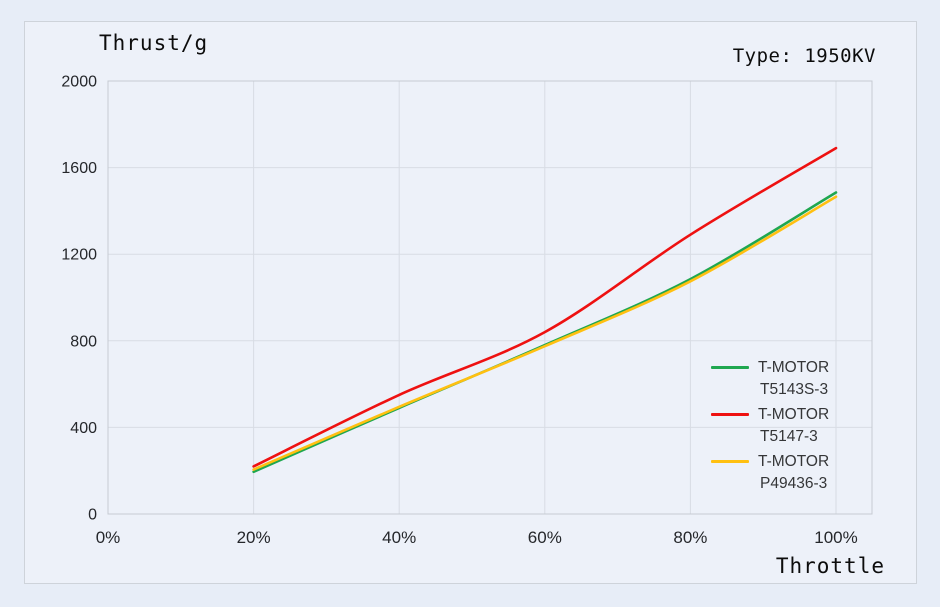 This screenshot has width=940, height=607. I want to click on legend-item: T-MOTOR P49436-3, so click(770, 473).